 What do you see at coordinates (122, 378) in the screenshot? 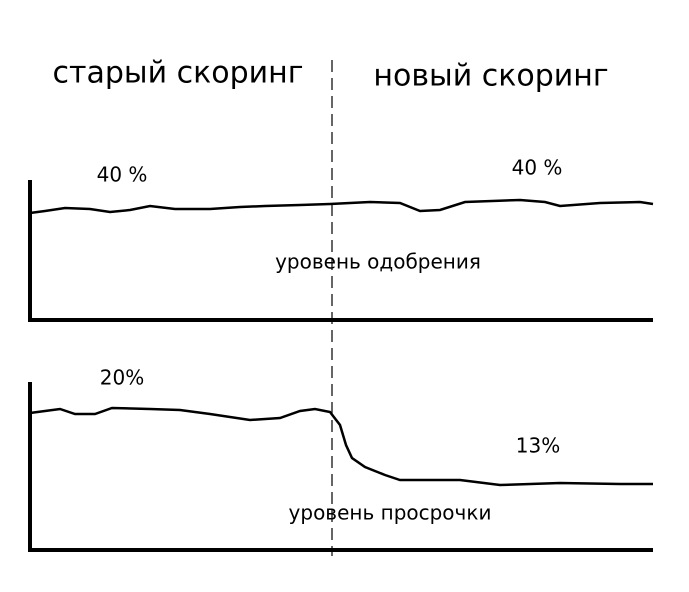
I see `left-label: 20%` at bounding box center [122, 378].